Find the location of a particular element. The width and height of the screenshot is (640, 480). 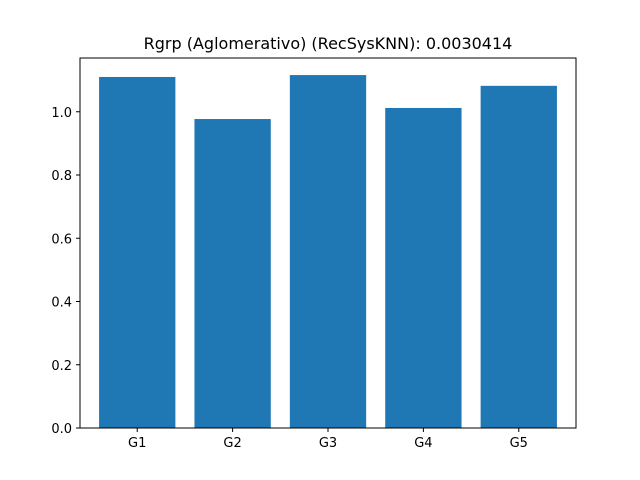

y-tick-label: 1.0 is located at coordinates (61, 113).